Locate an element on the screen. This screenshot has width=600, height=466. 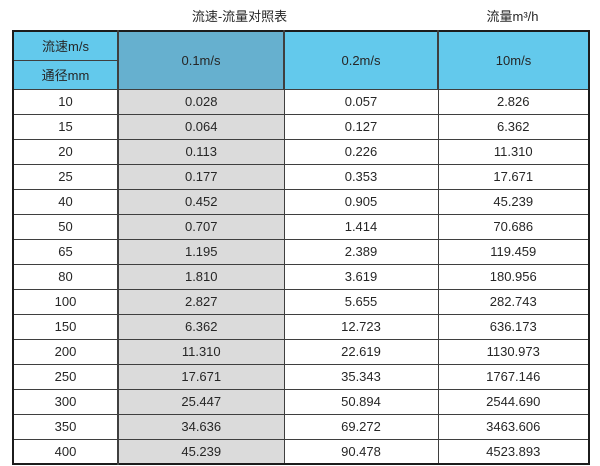
table-row: 350 34.636 69.272 3463.606 is located at coordinates (301, 426).